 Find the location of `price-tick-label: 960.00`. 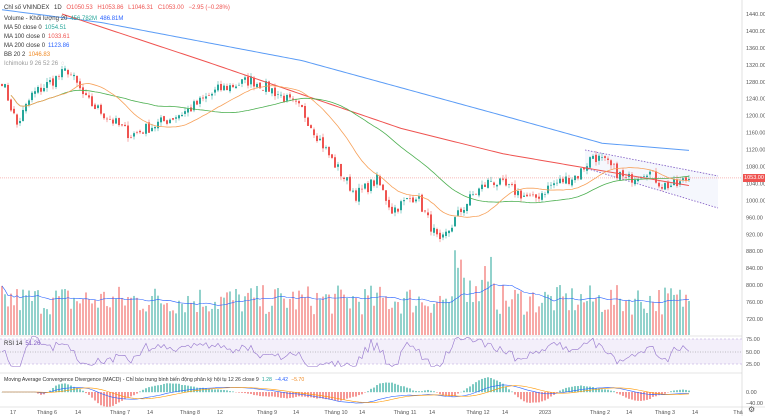

price-tick-label: 960.00 is located at coordinates (754, 218).